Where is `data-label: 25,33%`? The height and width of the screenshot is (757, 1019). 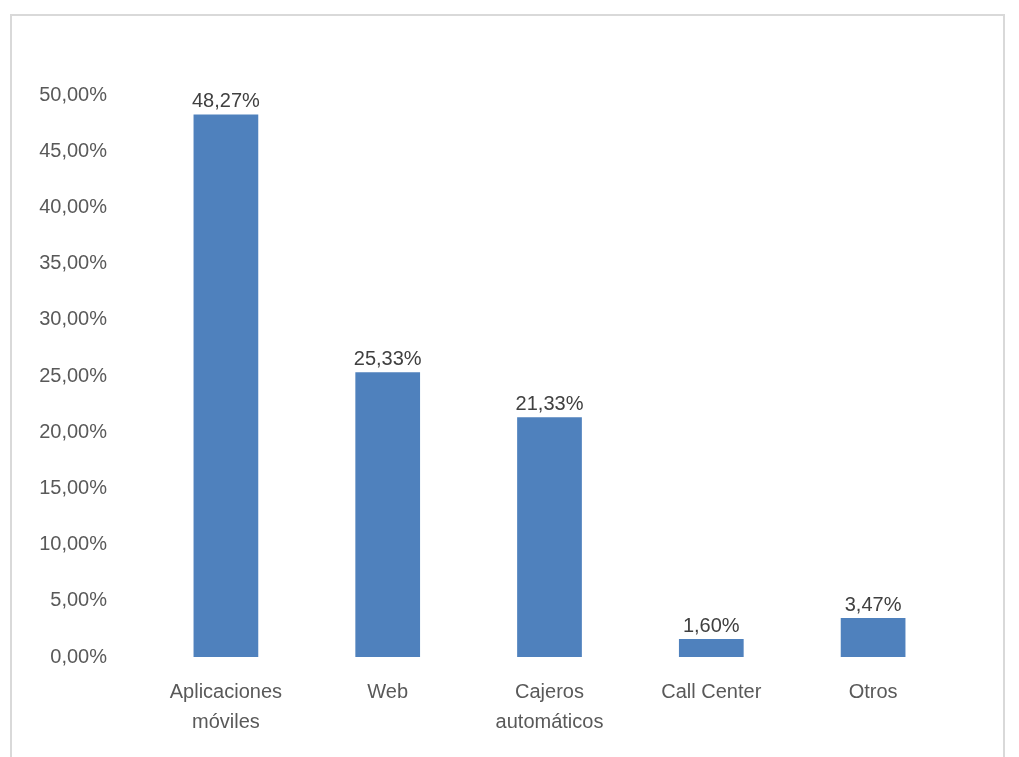
data-label: 25,33% is located at coordinates (387, 357).